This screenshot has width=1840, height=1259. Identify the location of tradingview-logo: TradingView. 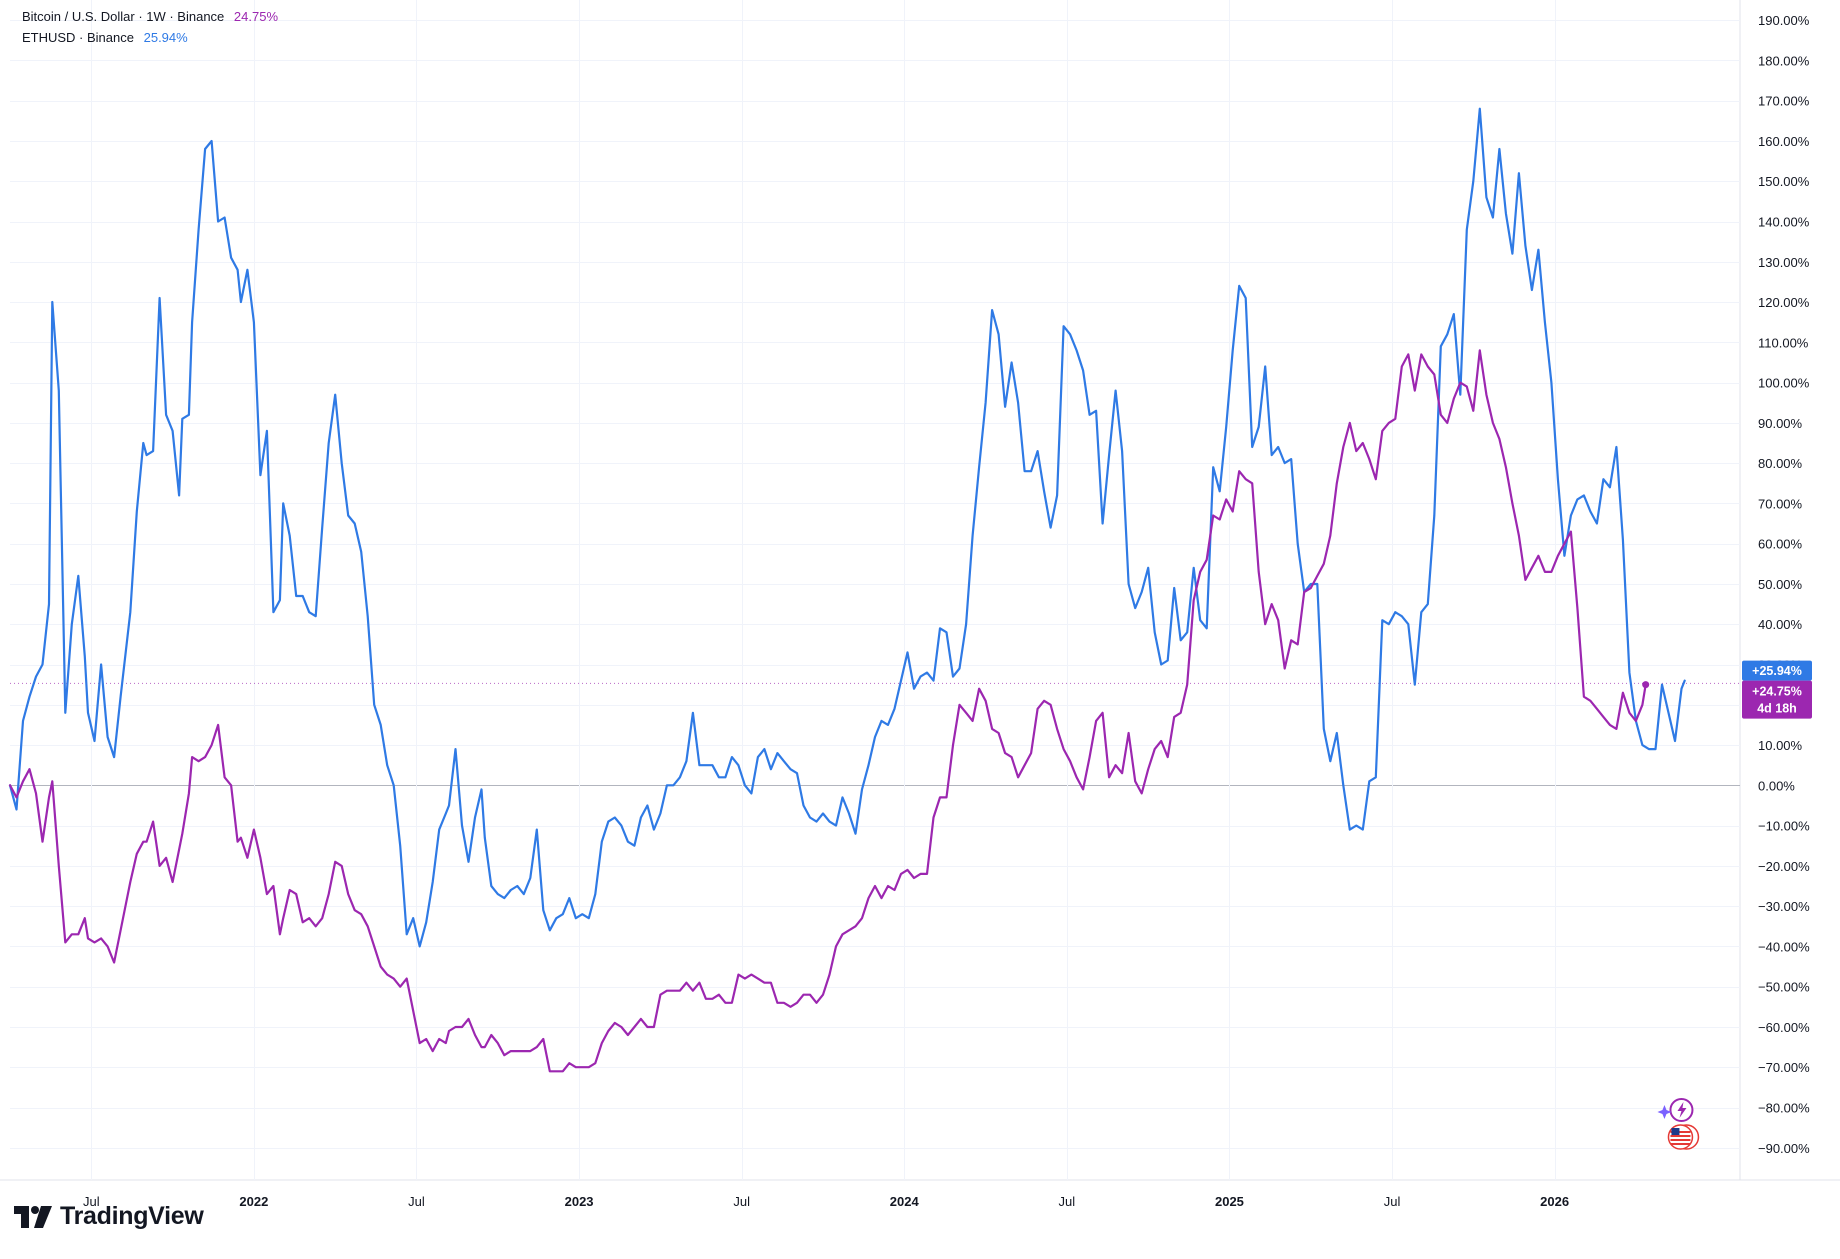
(109, 1216).